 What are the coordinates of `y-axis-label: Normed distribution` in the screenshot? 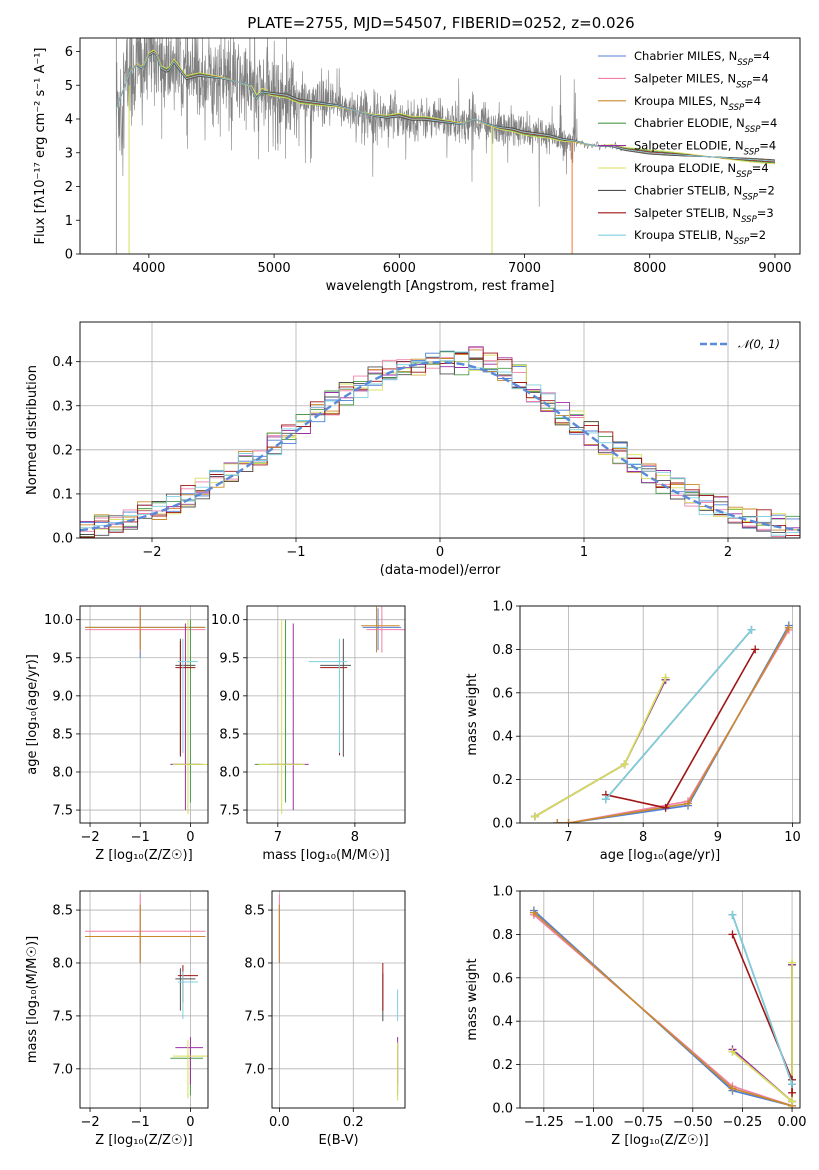 It's located at (32, 430).